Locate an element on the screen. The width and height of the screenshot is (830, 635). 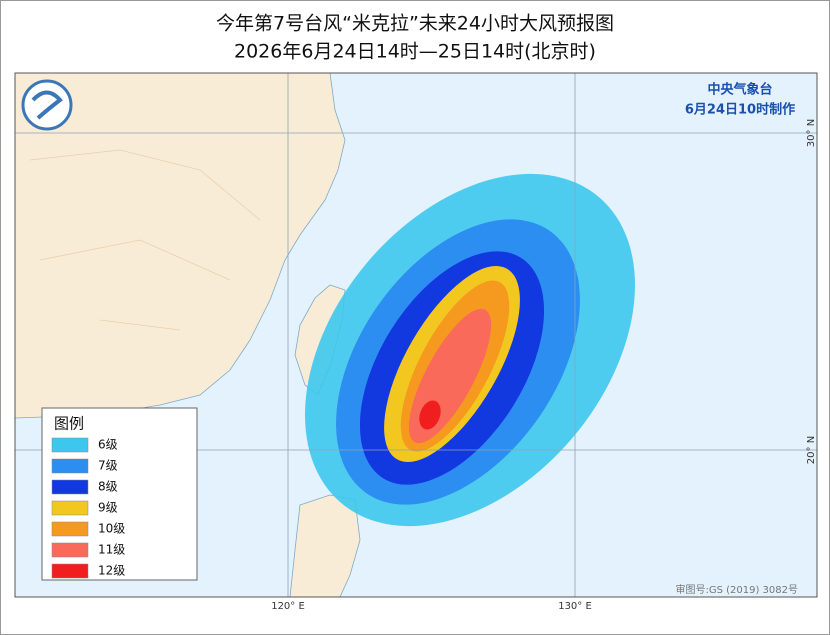
map-approval-number: 审图号:GS (2019) 3082号 is located at coordinates (736, 589).